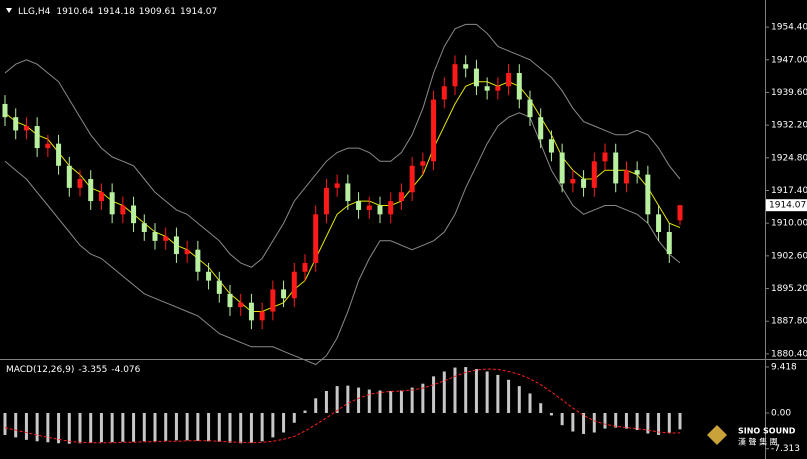 This screenshot has height=459, width=807. Describe the element at coordinates (116, 12) in the screenshot. I see `high-value: 1914.18` at that location.